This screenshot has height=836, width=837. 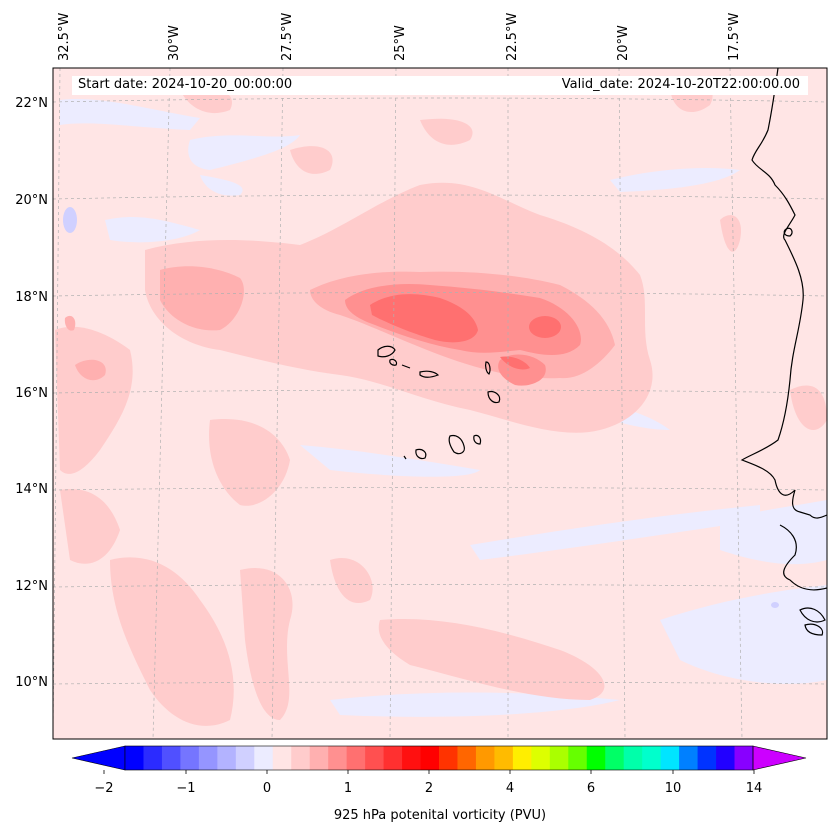 What do you see at coordinates (591, 788) in the screenshot?
I see `colorbar-tick-label: 6` at bounding box center [591, 788].